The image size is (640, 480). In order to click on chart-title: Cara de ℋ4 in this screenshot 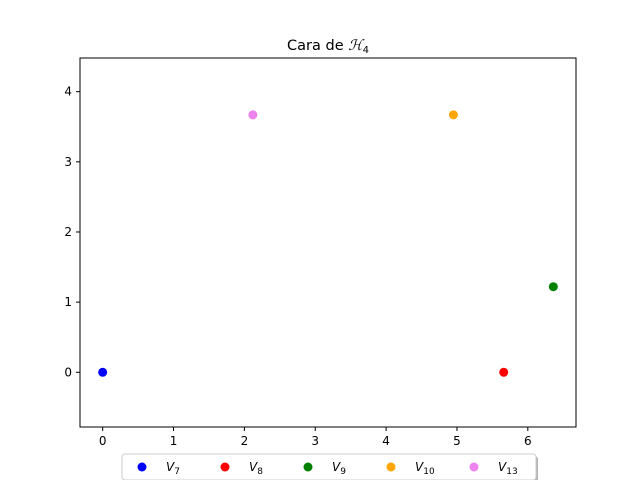, I will do `click(328, 47)`.